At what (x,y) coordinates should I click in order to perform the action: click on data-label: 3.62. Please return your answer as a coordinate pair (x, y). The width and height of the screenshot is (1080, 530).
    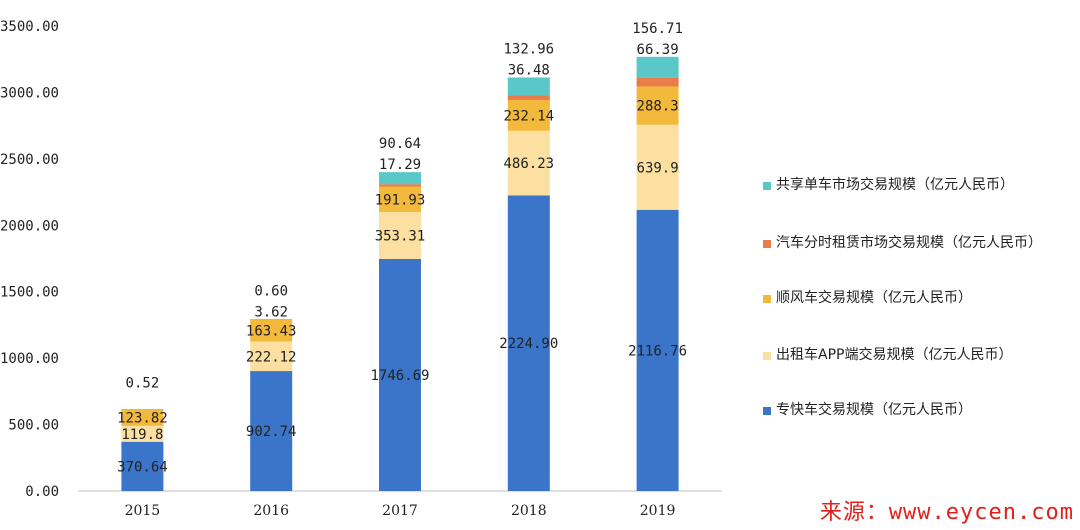
    Looking at the image, I should click on (271, 312).